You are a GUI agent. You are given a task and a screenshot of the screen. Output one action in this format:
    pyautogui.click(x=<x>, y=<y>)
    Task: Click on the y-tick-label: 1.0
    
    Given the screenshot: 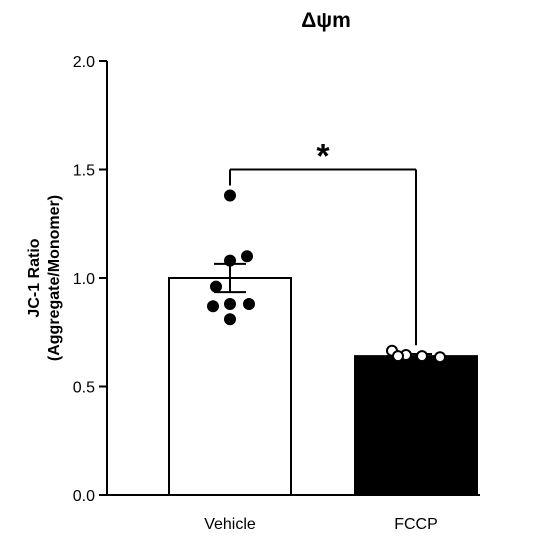 What is the action you would take?
    pyautogui.click(x=84, y=279)
    